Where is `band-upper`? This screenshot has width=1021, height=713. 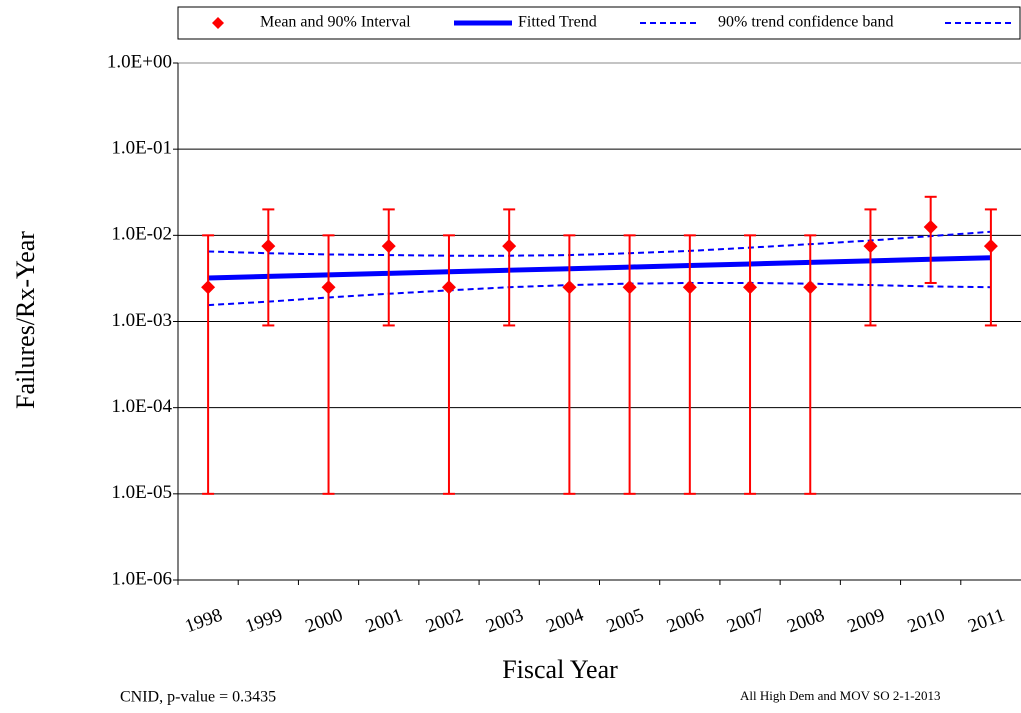 band-upper is located at coordinates (599, 243).